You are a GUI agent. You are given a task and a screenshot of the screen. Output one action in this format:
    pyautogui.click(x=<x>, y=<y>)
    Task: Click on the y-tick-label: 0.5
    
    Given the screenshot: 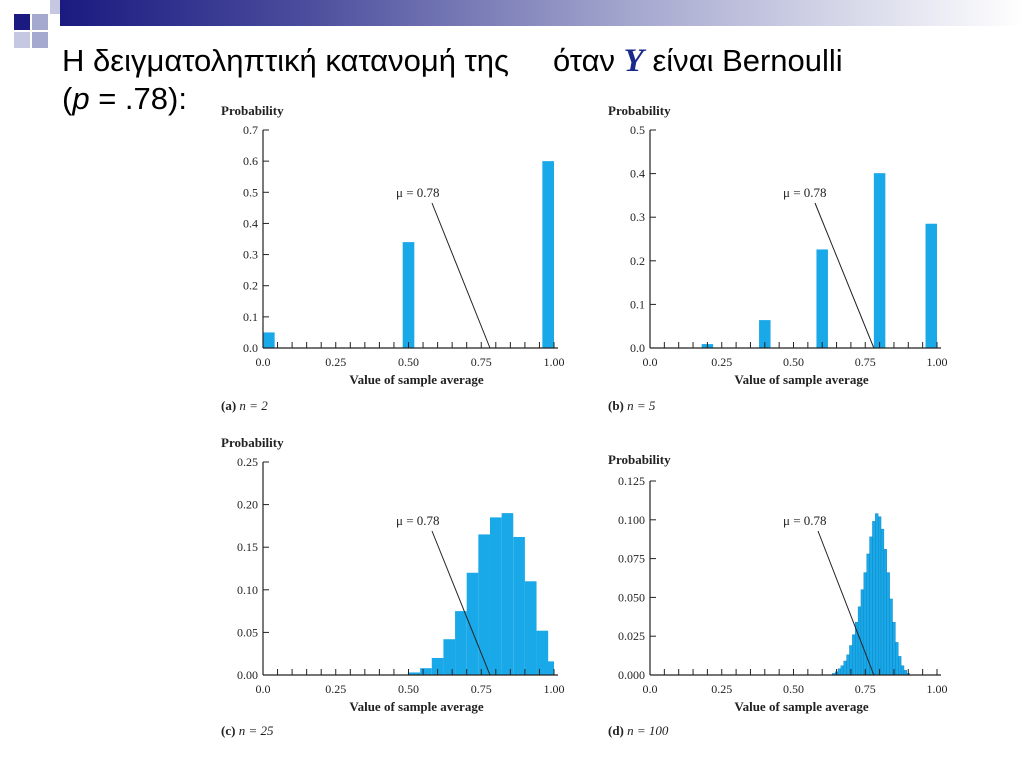 What is the action you would take?
    pyautogui.click(x=637, y=130)
    